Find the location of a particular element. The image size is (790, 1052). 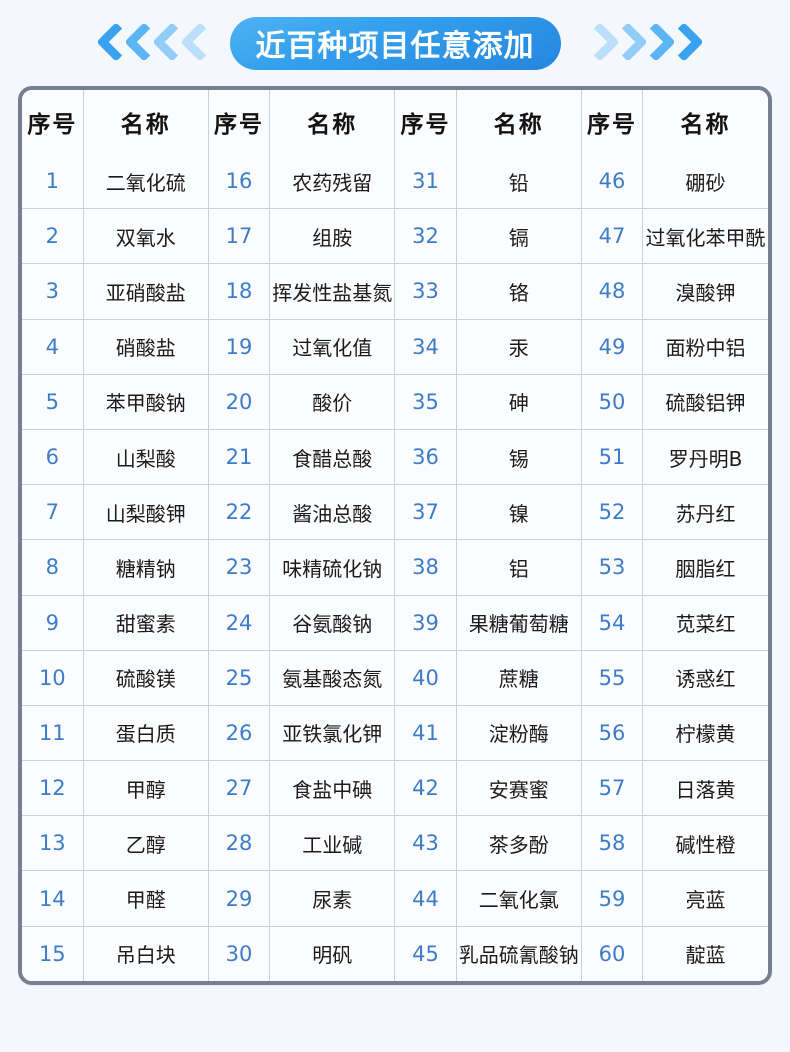

table-cell-name: 甲醇 is located at coordinates (145, 788).